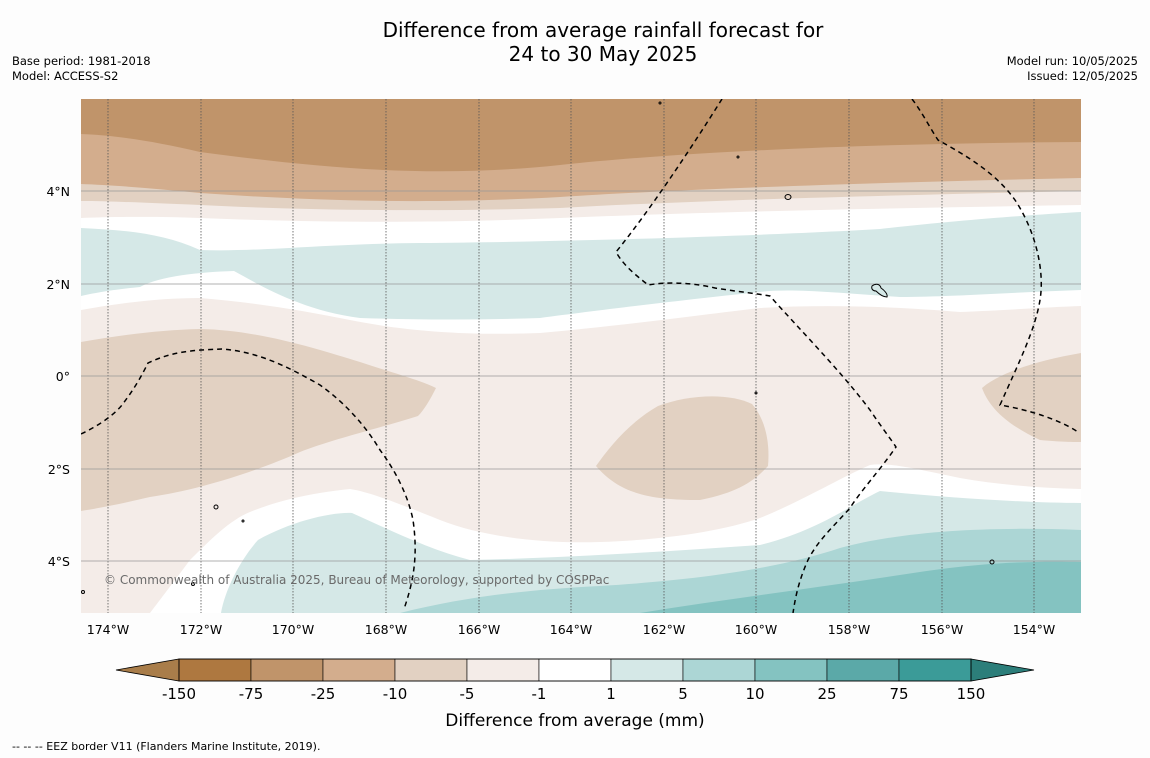 The height and width of the screenshot is (758, 1150). I want to click on lon-label: 168°W, so click(386, 629).